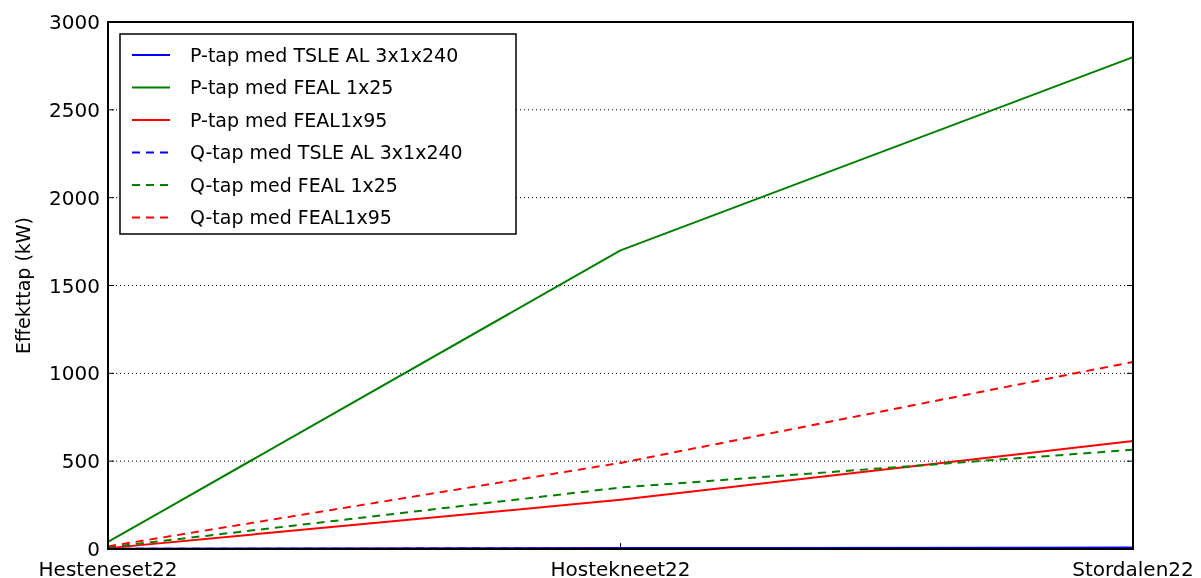  Describe the element at coordinates (74, 109) in the screenshot. I see `y-tick-label: 2500` at that location.